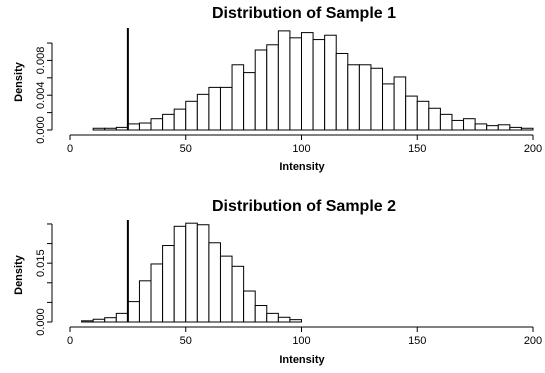  What do you see at coordinates (304, 206) in the screenshot?
I see `chart-title: Distribution of Sample 2` at bounding box center [304, 206].